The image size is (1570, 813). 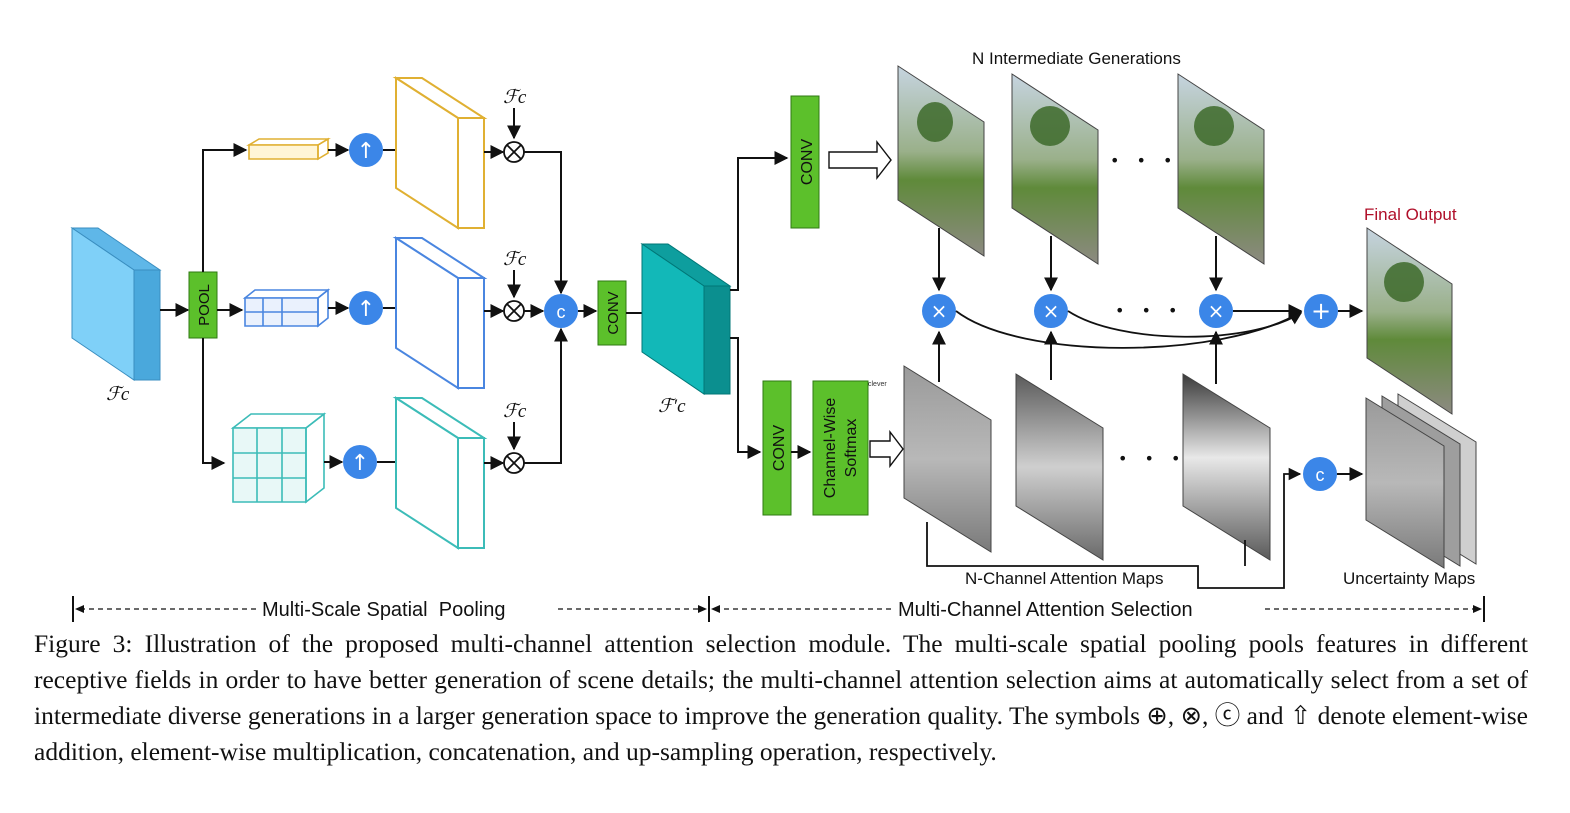 What do you see at coordinates (1149, 310) in the screenshot?
I see `ellipsis-middle: • • •` at bounding box center [1149, 310].